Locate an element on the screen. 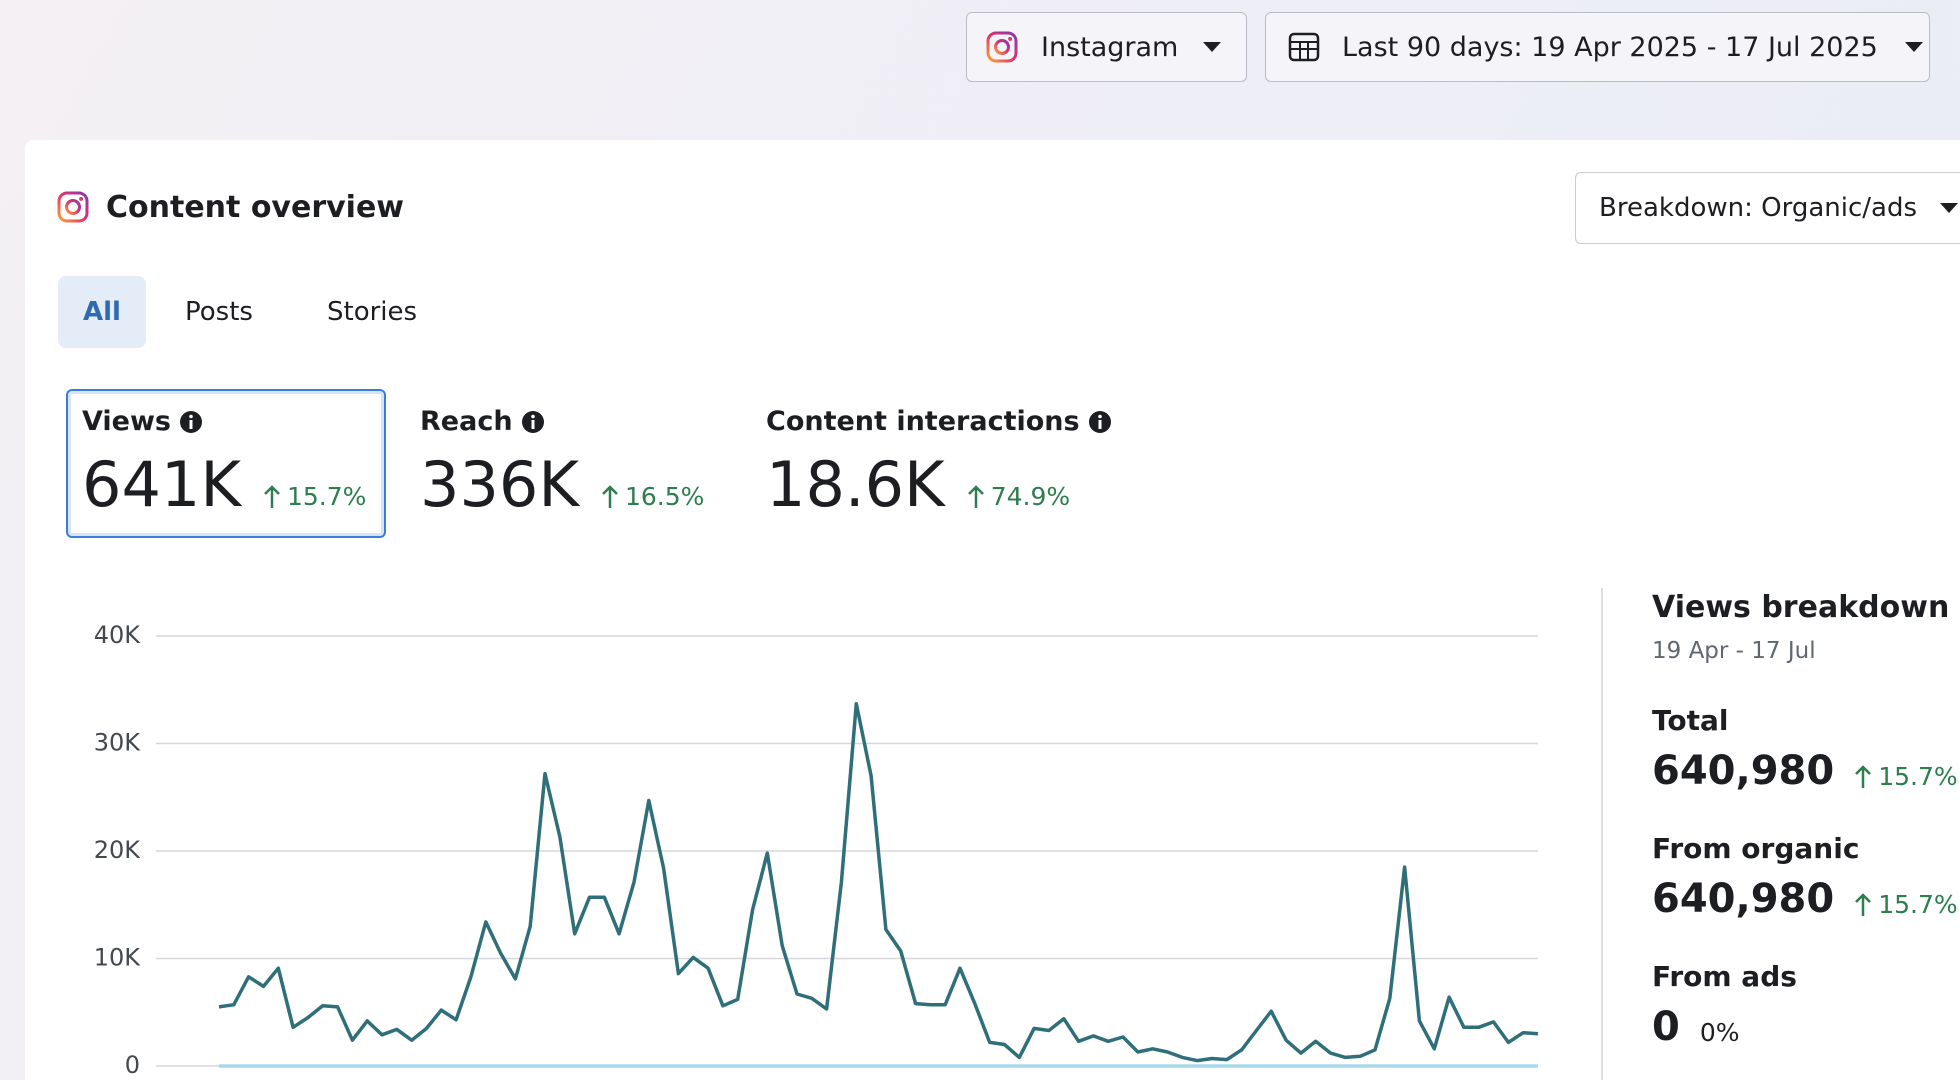 This screenshot has width=1960, height=1080. metric-change-text: 74.9% is located at coordinates (1030, 496).